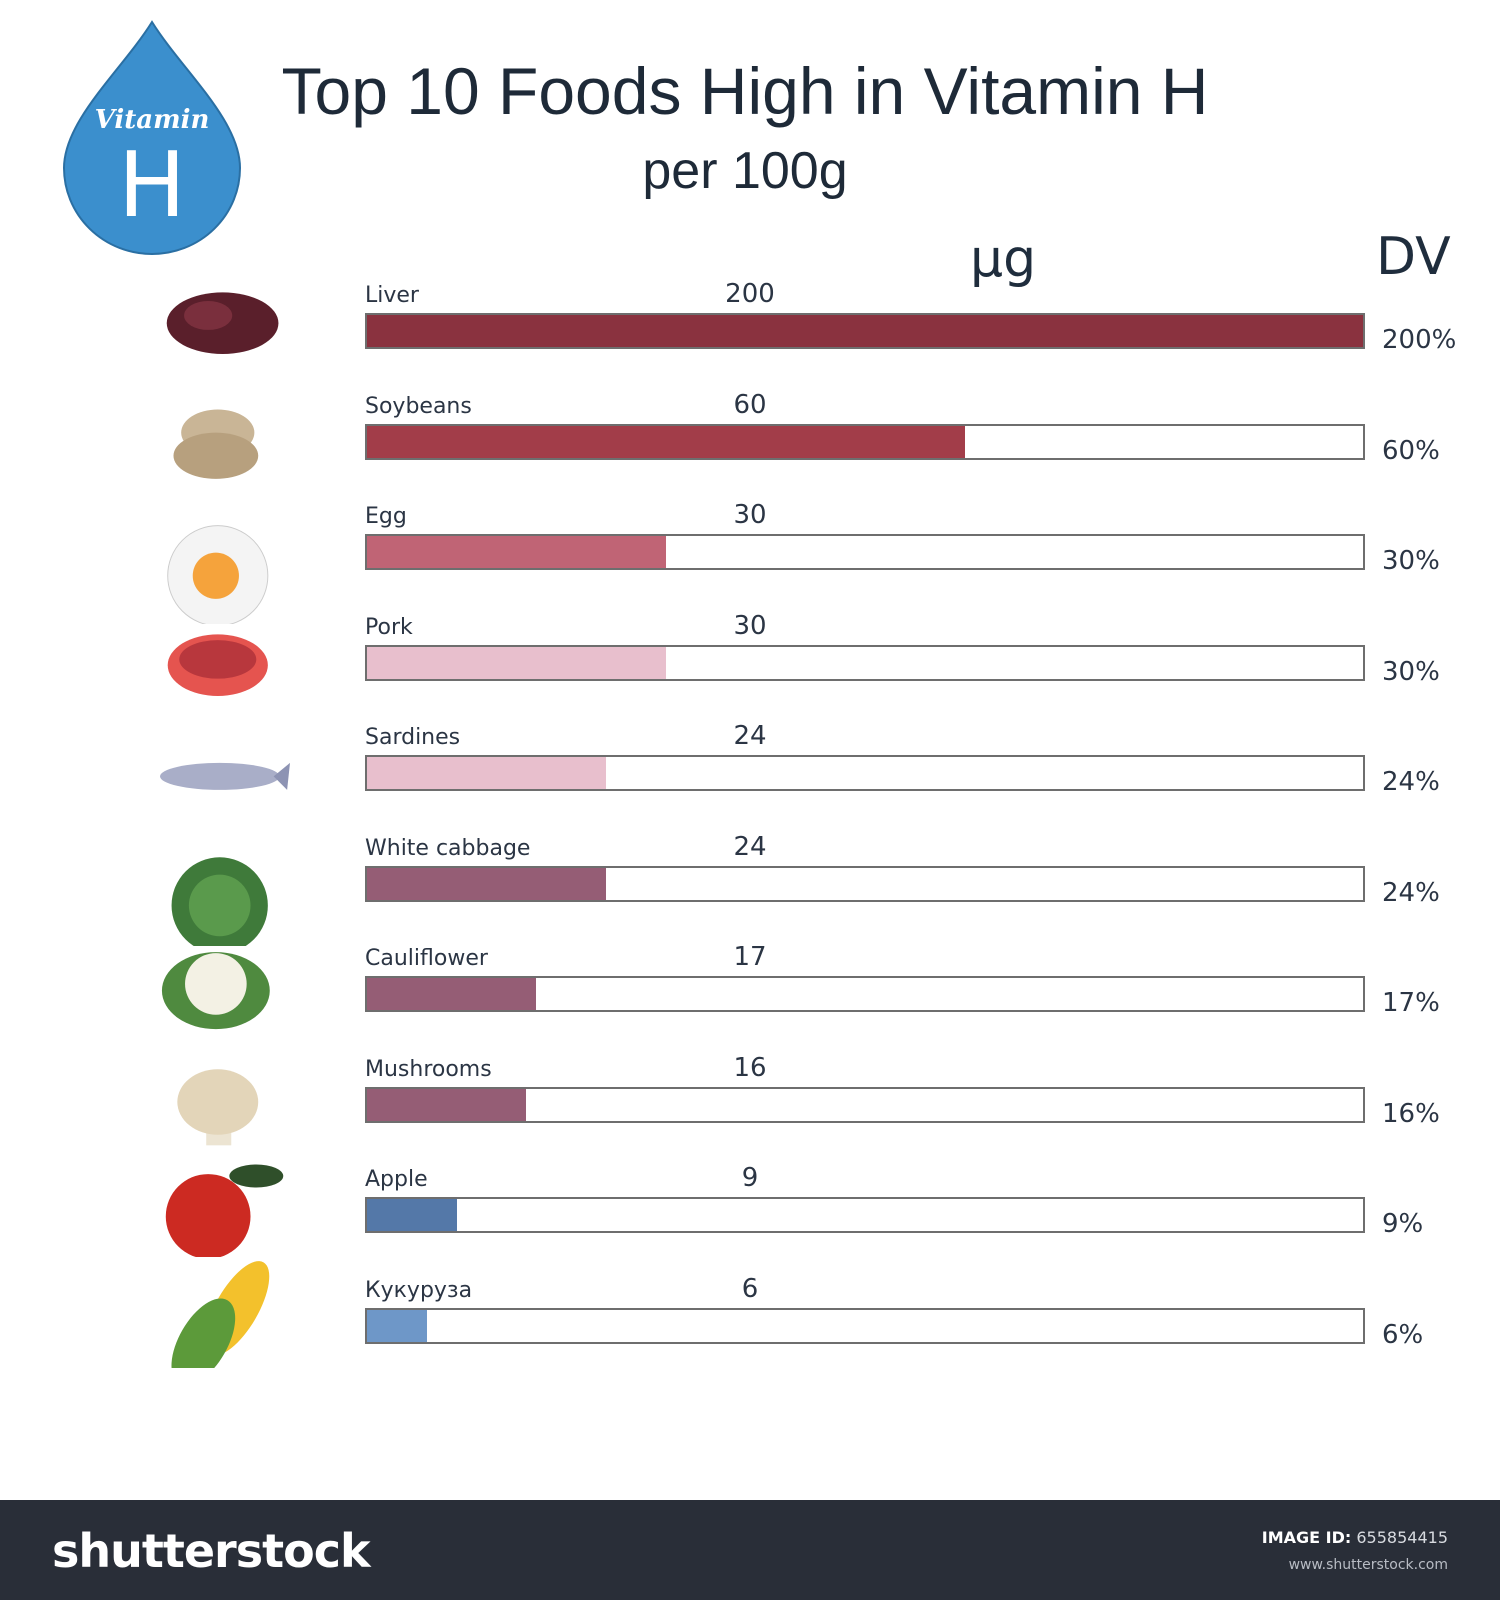  What do you see at coordinates (392, 295) in the screenshot?
I see `bar-label: Liver` at bounding box center [392, 295].